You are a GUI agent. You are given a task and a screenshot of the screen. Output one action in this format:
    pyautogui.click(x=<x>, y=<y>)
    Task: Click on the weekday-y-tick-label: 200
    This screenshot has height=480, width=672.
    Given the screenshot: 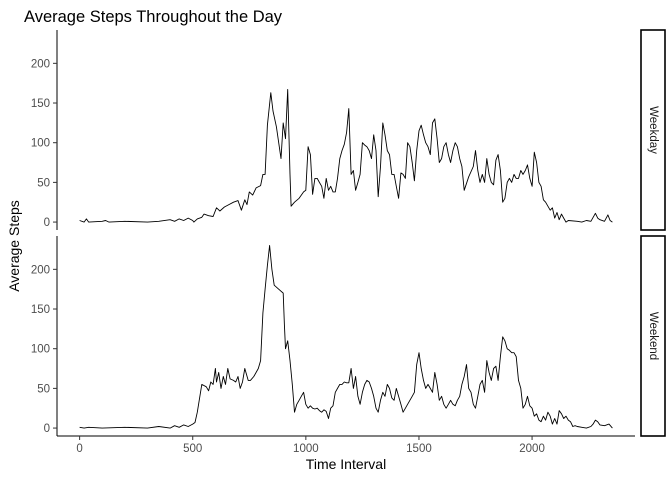 What is the action you would take?
    pyautogui.click(x=40, y=64)
    